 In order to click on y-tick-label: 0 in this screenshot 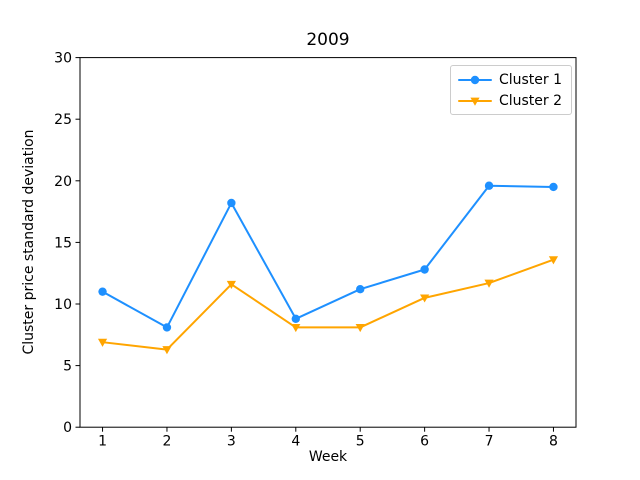, I will do `click(67, 428)`.